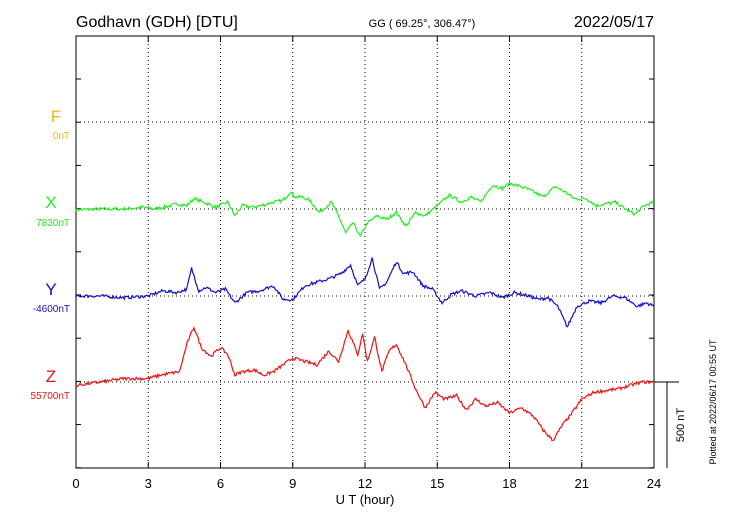  What do you see at coordinates (365, 208) in the screenshot?
I see `series-line-x` at bounding box center [365, 208].